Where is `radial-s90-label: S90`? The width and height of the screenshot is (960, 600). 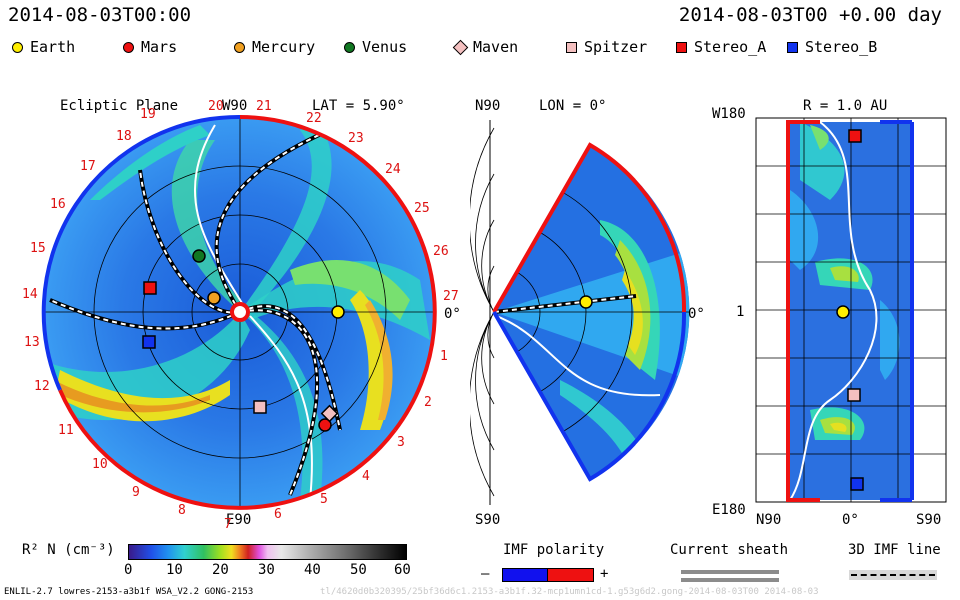 radial-s90-label: S90 is located at coordinates (928, 520).